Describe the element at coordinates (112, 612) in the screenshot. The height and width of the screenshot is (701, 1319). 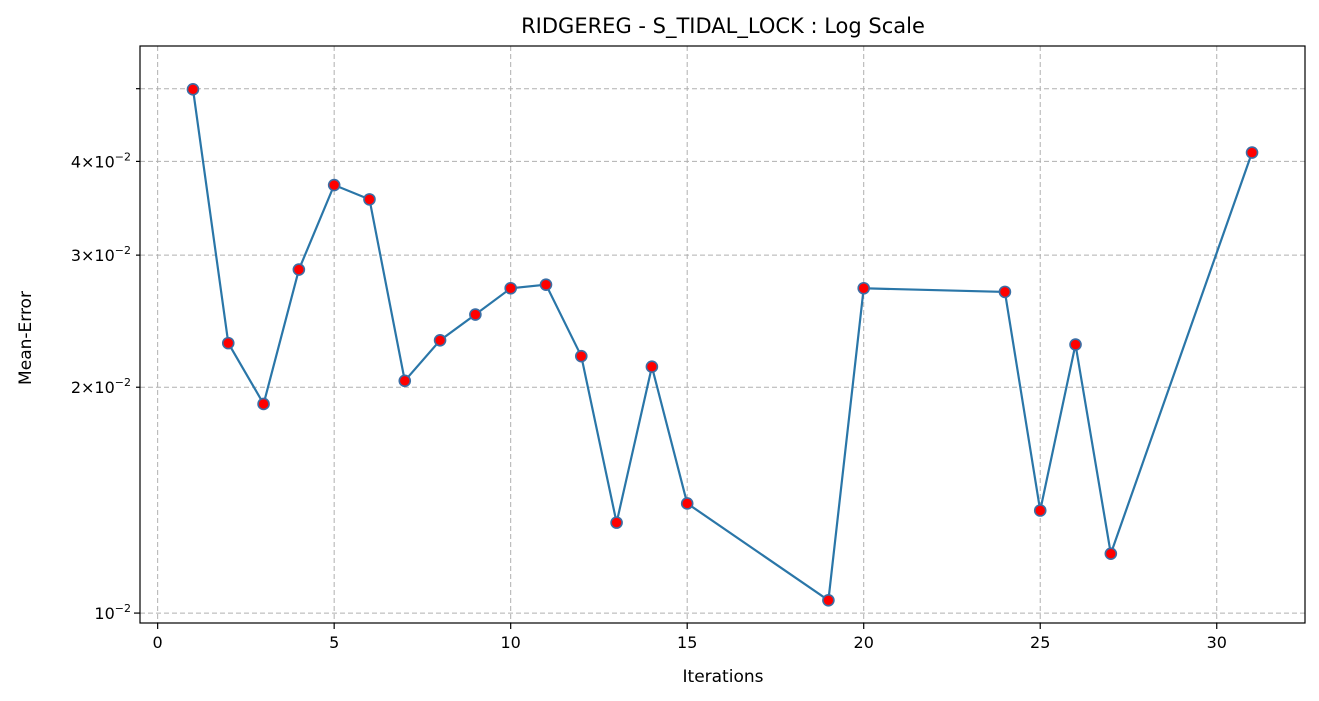
I see `y-major-tick-label: 10−2` at that location.